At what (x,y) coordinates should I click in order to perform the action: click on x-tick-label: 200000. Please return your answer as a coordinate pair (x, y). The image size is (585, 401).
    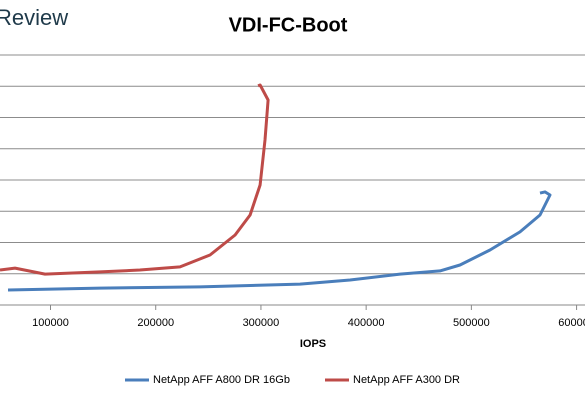
    Looking at the image, I should click on (155, 323).